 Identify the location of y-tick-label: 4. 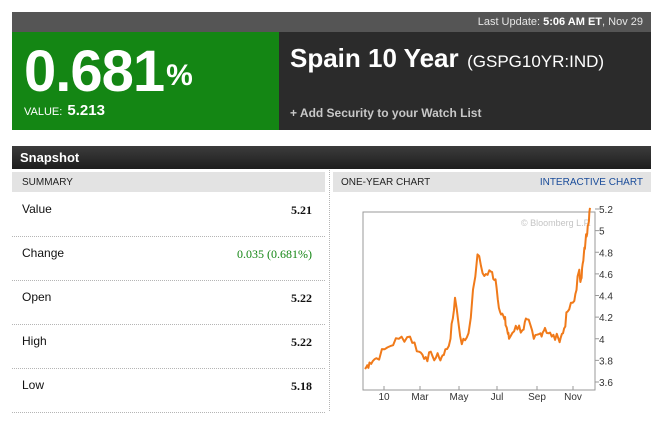
(602, 340).